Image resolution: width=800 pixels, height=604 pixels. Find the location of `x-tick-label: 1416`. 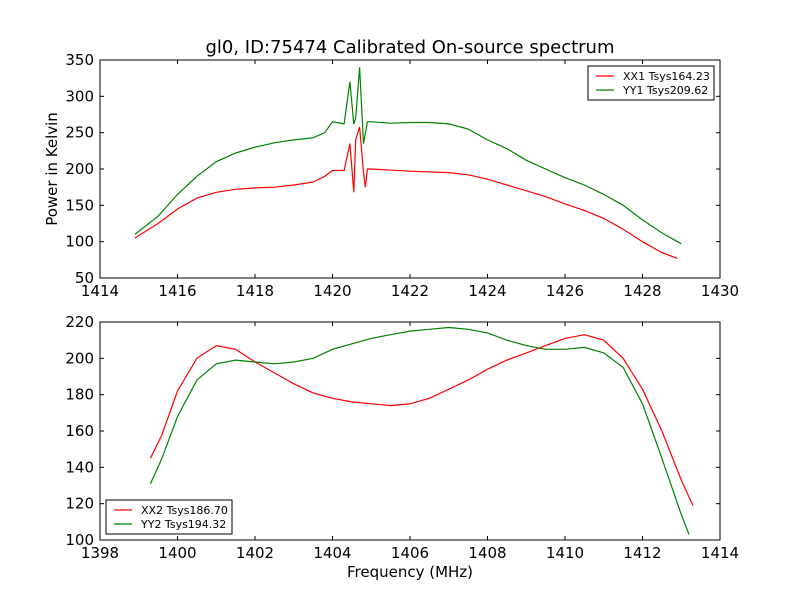

x-tick-label: 1416 is located at coordinates (177, 291).